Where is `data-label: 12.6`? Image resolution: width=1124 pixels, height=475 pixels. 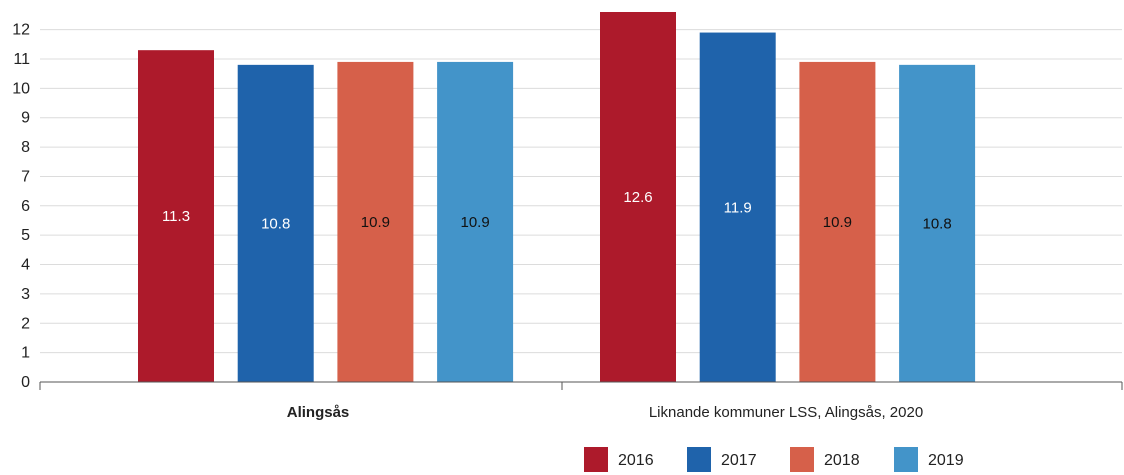
data-label: 12.6 is located at coordinates (637, 197).